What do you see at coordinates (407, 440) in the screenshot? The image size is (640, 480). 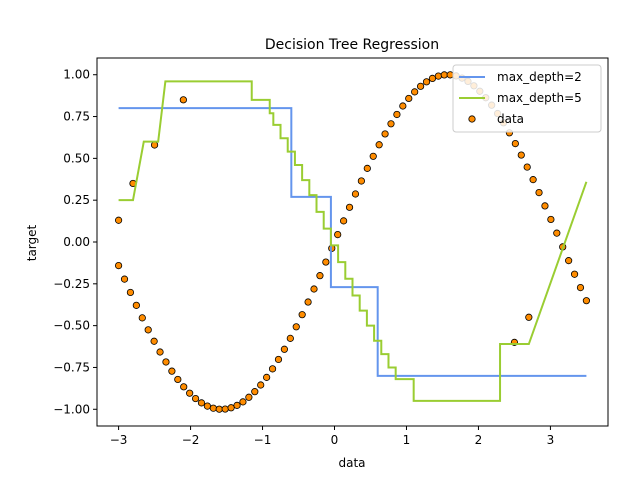 I see `x-tick-label: 1` at bounding box center [407, 440].